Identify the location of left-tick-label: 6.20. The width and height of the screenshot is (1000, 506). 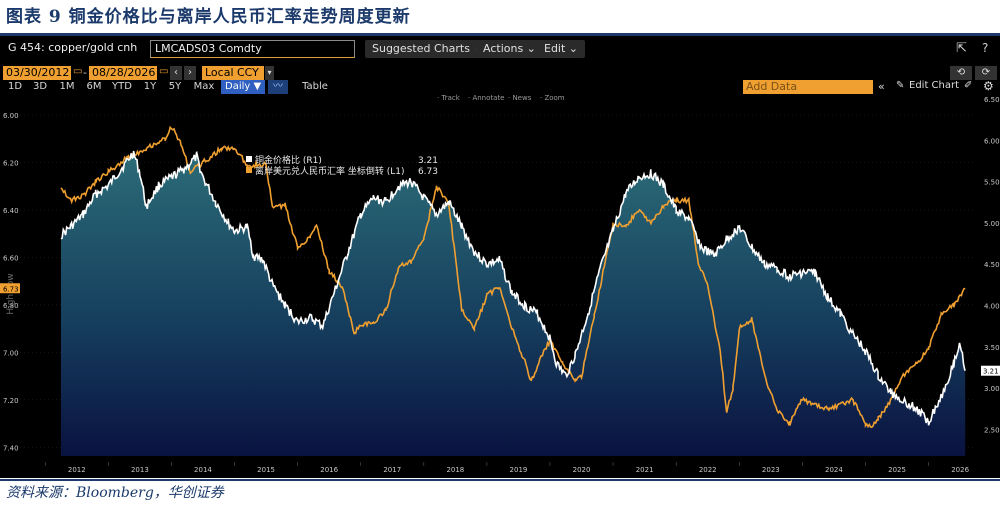
(11, 163).